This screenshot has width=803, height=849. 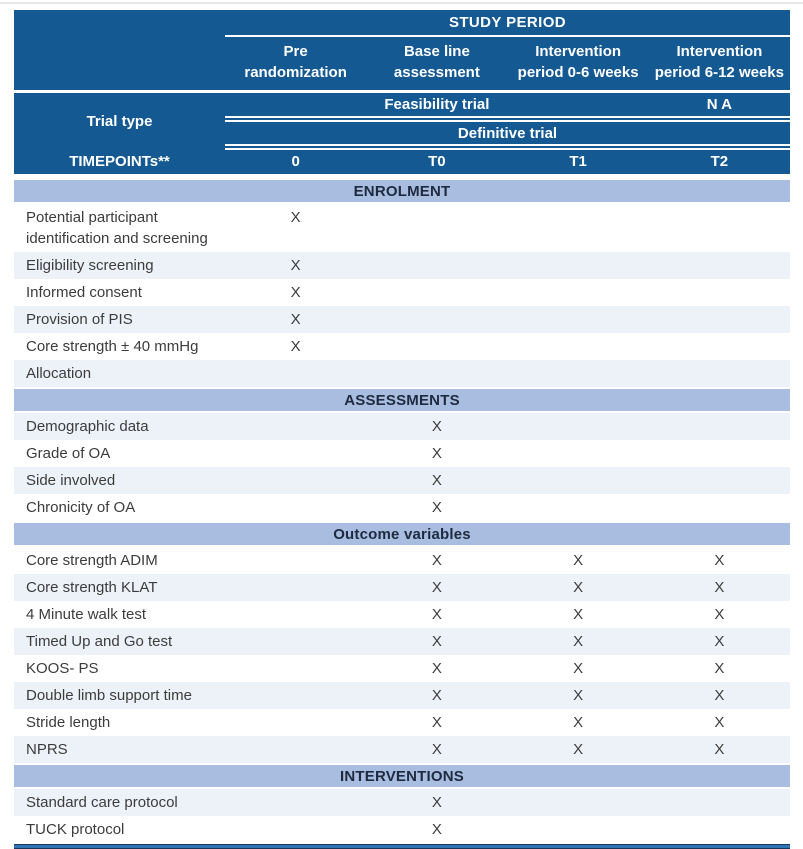 What do you see at coordinates (102, 802) in the screenshot?
I see `row-label: Standard care protocol` at bounding box center [102, 802].